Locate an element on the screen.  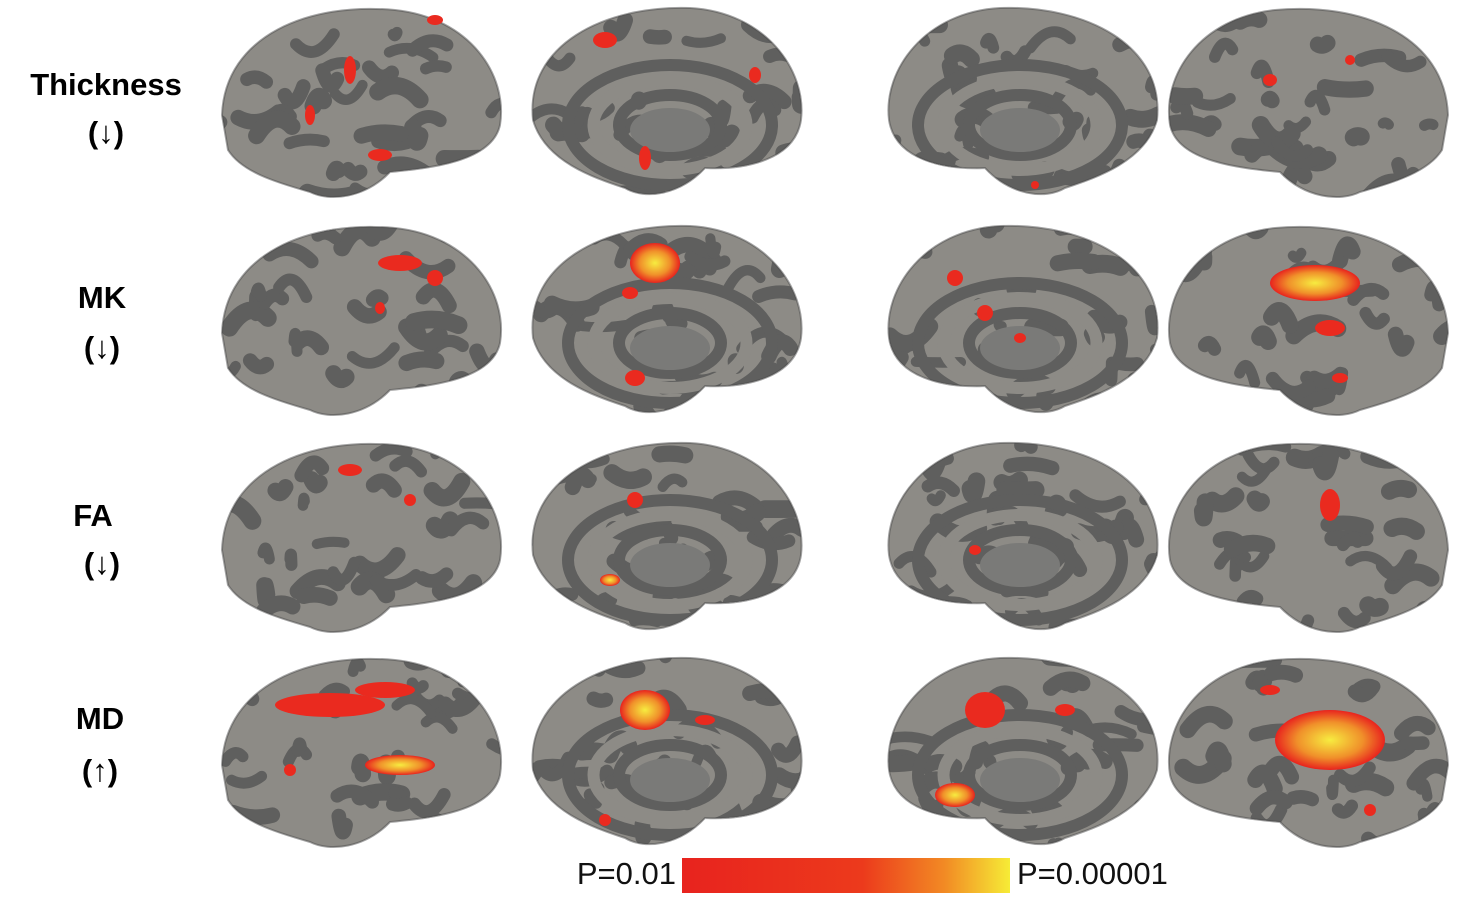
row-label: MD is located at coordinates (100, 718).